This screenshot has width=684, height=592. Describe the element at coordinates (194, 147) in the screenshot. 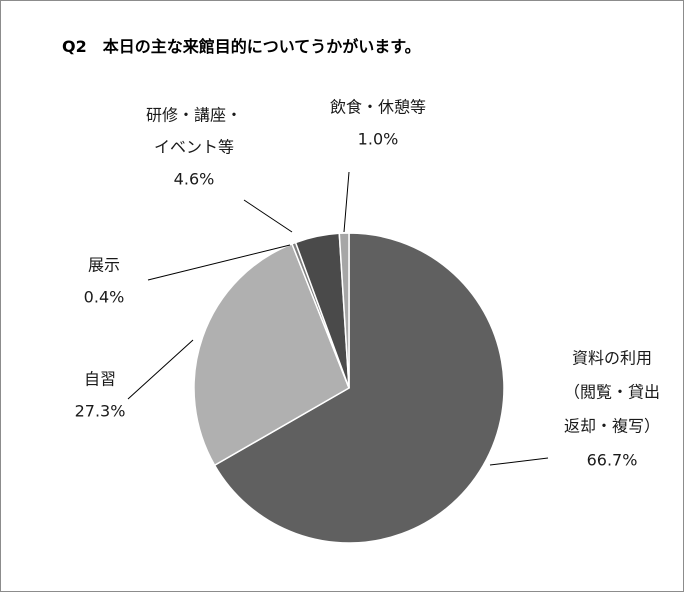

I see `slice-label-3-line-1: イベント等` at that location.